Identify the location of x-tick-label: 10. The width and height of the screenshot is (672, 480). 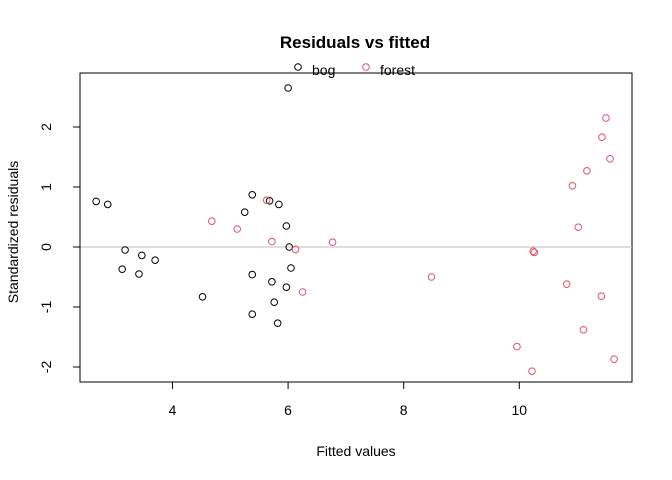
(519, 410).